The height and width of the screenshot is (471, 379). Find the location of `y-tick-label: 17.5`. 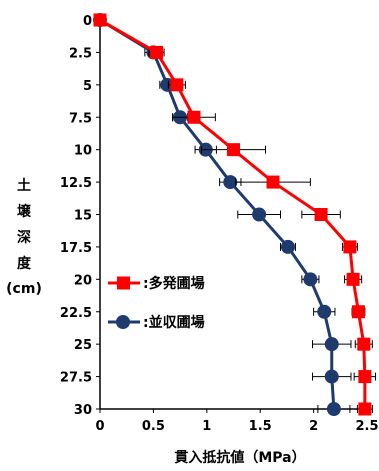

y-tick-label: 17.5 is located at coordinates (76, 248).